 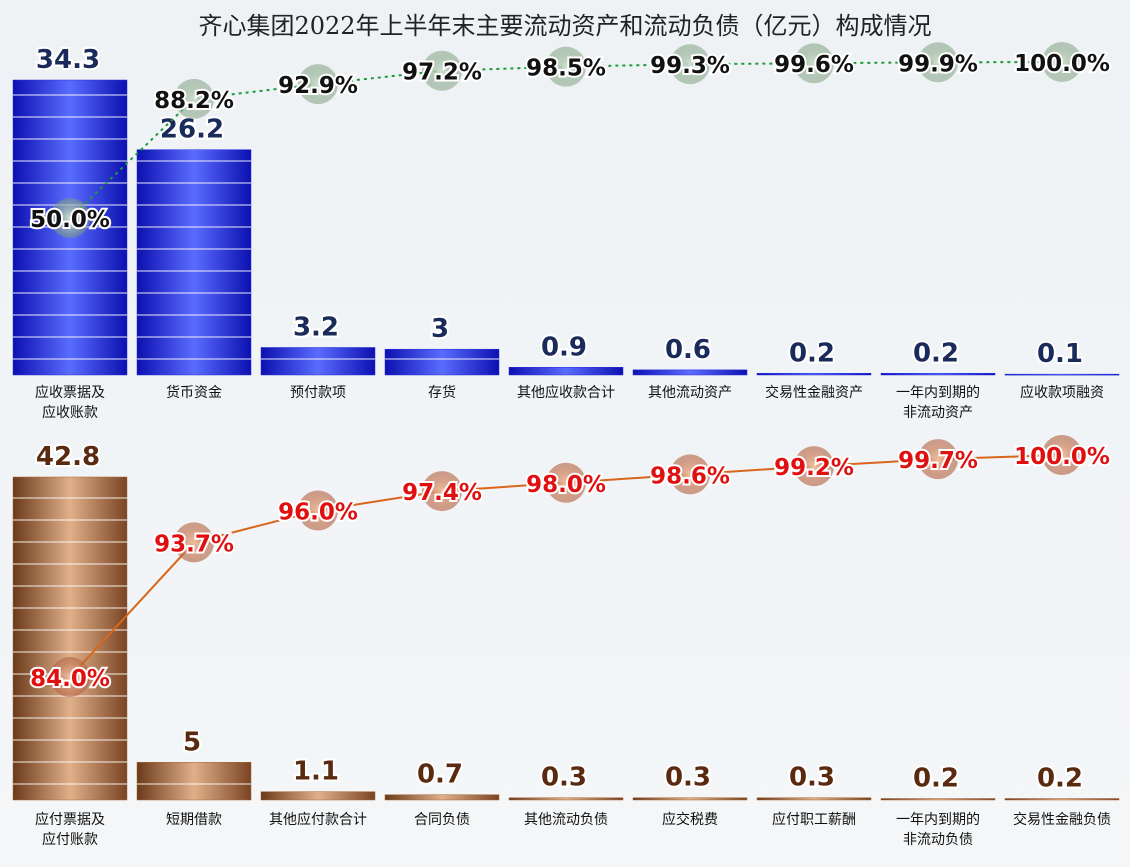 I want to click on line-value-label: 99.3%, so click(x=690, y=66).